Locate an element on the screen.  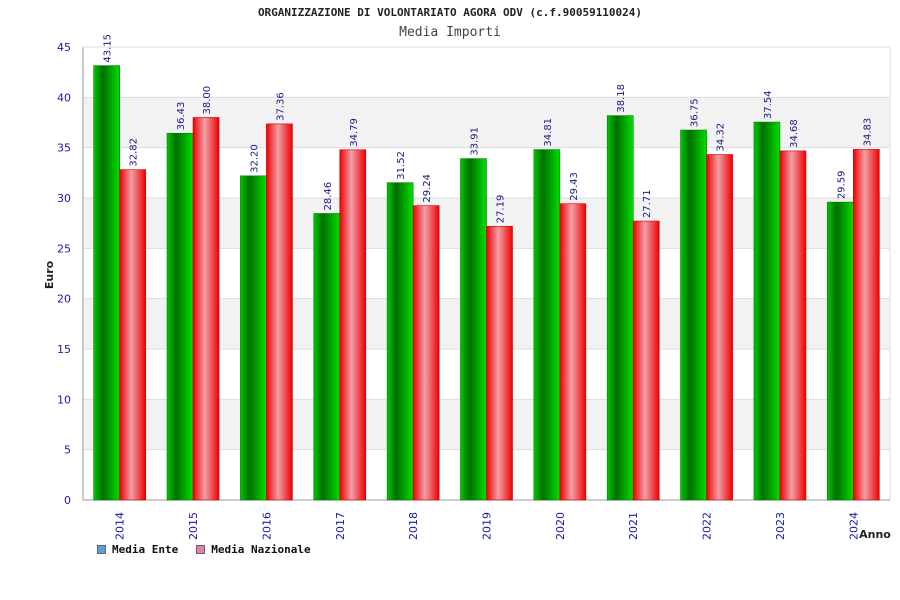
value-label: 27.19 is located at coordinates (501, 209).